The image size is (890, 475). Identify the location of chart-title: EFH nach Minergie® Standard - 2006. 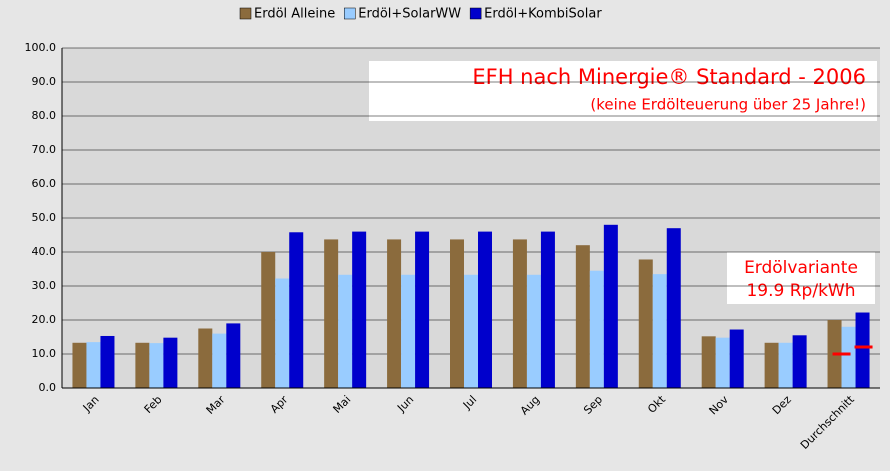
(669, 77).